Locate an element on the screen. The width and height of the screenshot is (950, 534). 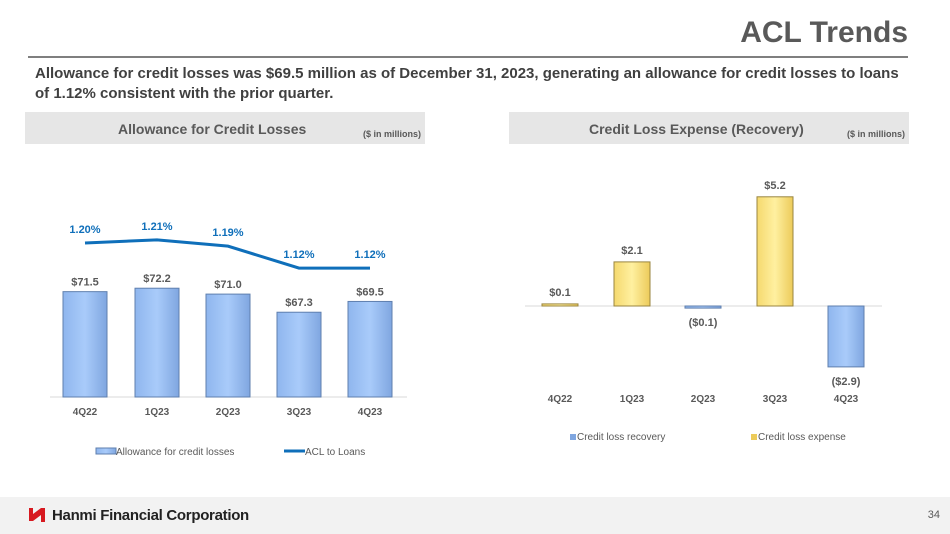
legend-recovery: Credit loss recovery is located at coordinates (621, 437).